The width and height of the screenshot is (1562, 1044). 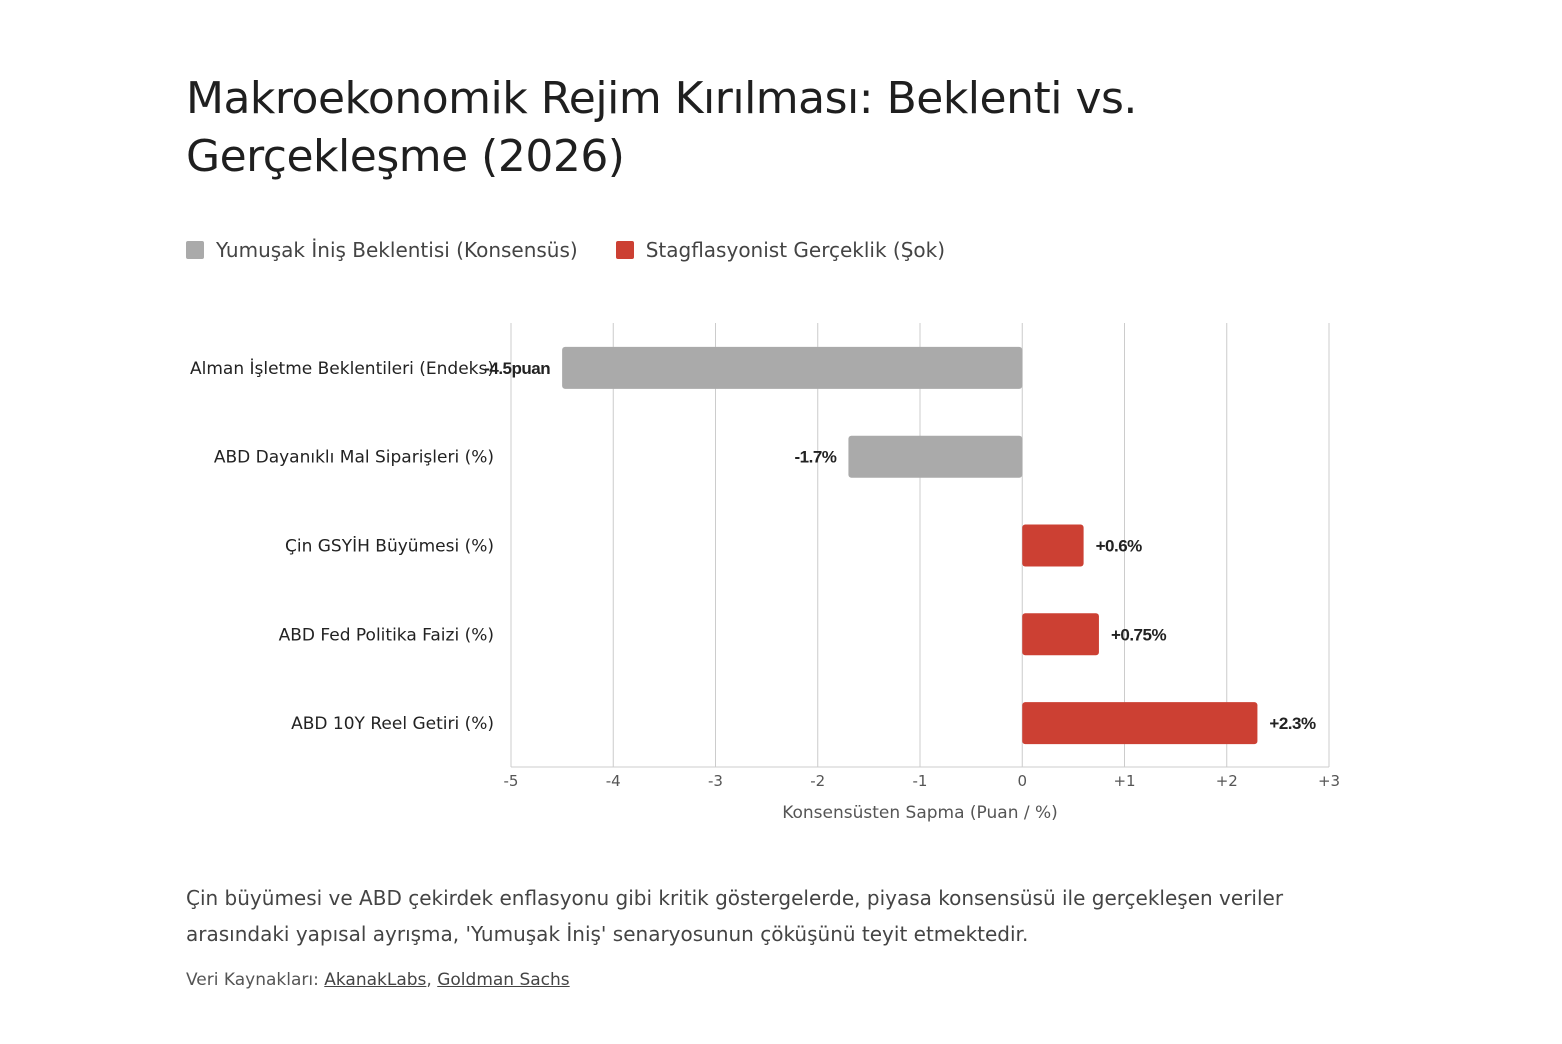 What do you see at coordinates (817, 781) in the screenshot?
I see `x-tick-label: -2` at bounding box center [817, 781].